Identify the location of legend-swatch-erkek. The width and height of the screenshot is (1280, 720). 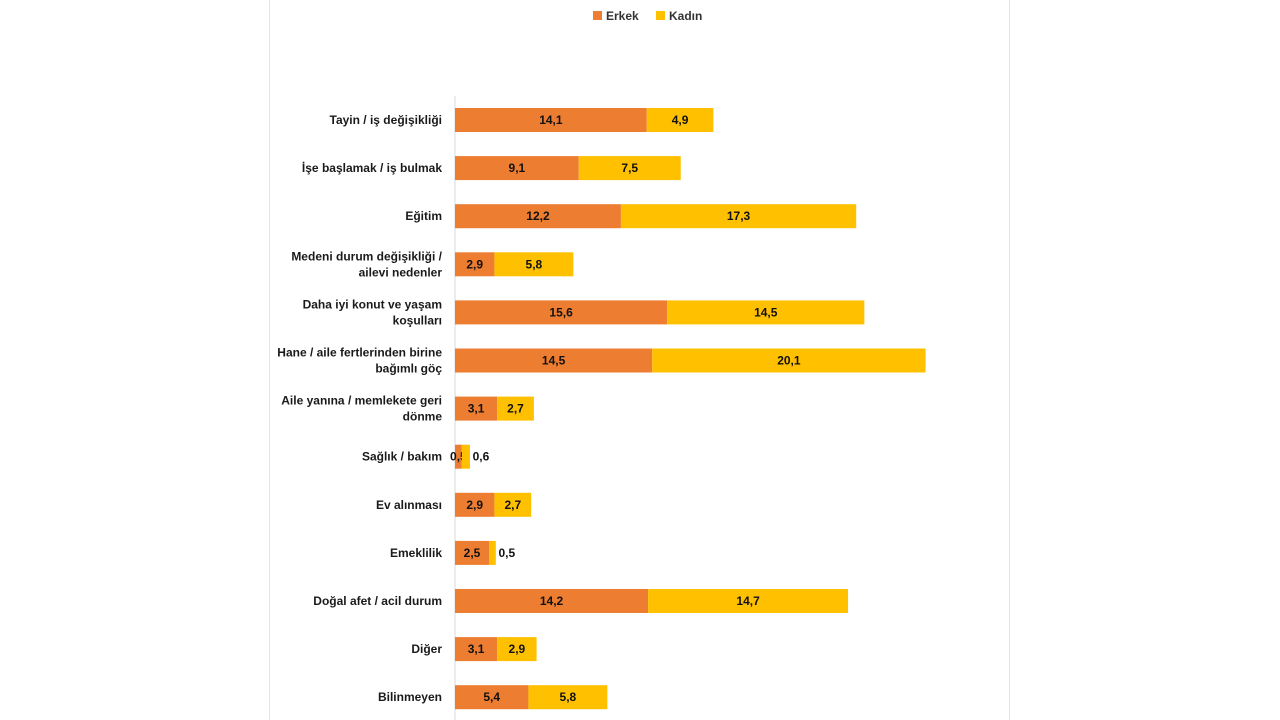
(597, 15).